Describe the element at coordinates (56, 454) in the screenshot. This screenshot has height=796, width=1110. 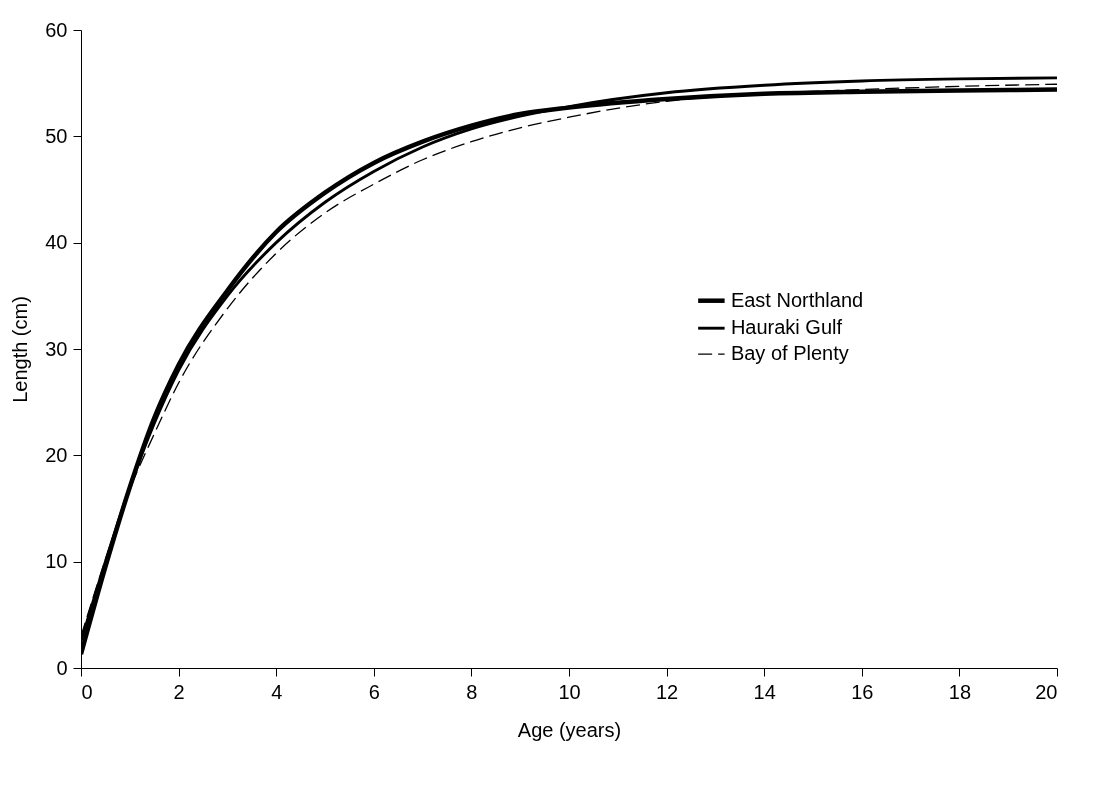
I see `y-tick-label: 20` at that location.